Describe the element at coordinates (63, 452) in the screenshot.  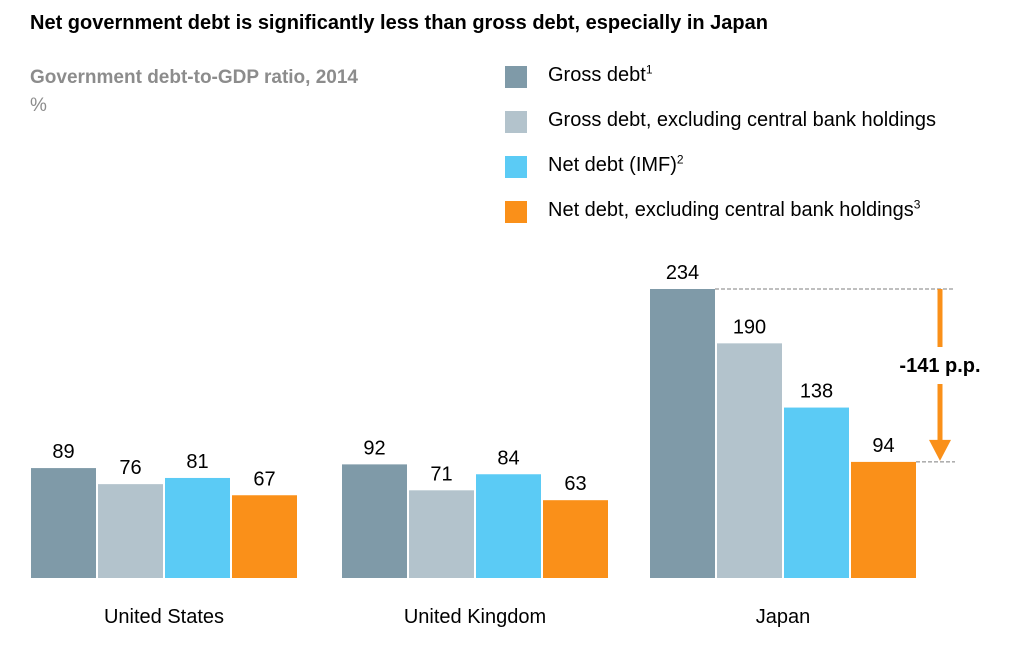
I see `data-label: 89` at that location.